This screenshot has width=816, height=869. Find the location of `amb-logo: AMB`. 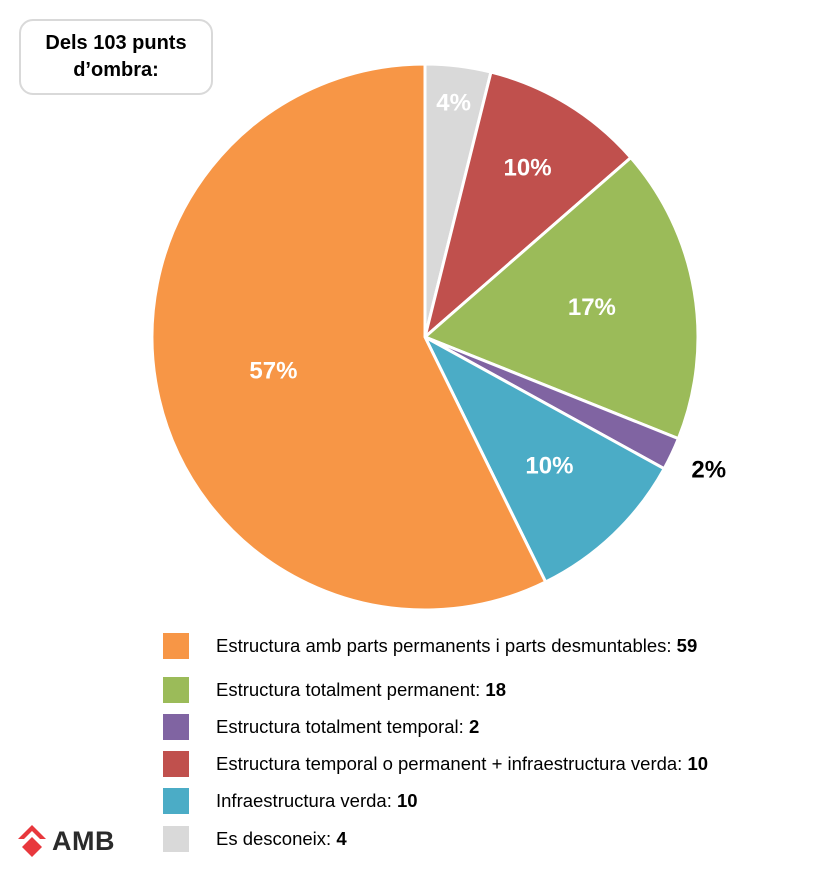

amb-logo: AMB is located at coordinates (66, 841).